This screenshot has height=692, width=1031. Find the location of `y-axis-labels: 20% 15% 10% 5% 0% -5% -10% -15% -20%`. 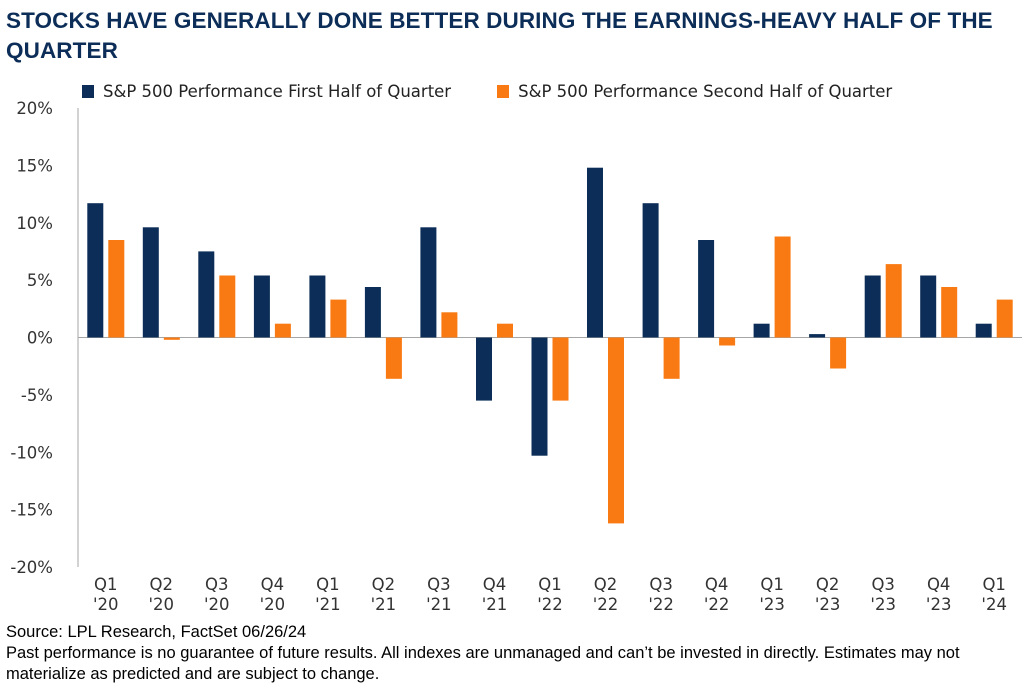

y-axis-labels: 20% 15% 10% 5% 0% -5% -10% -15% -20% is located at coordinates (31, 338).